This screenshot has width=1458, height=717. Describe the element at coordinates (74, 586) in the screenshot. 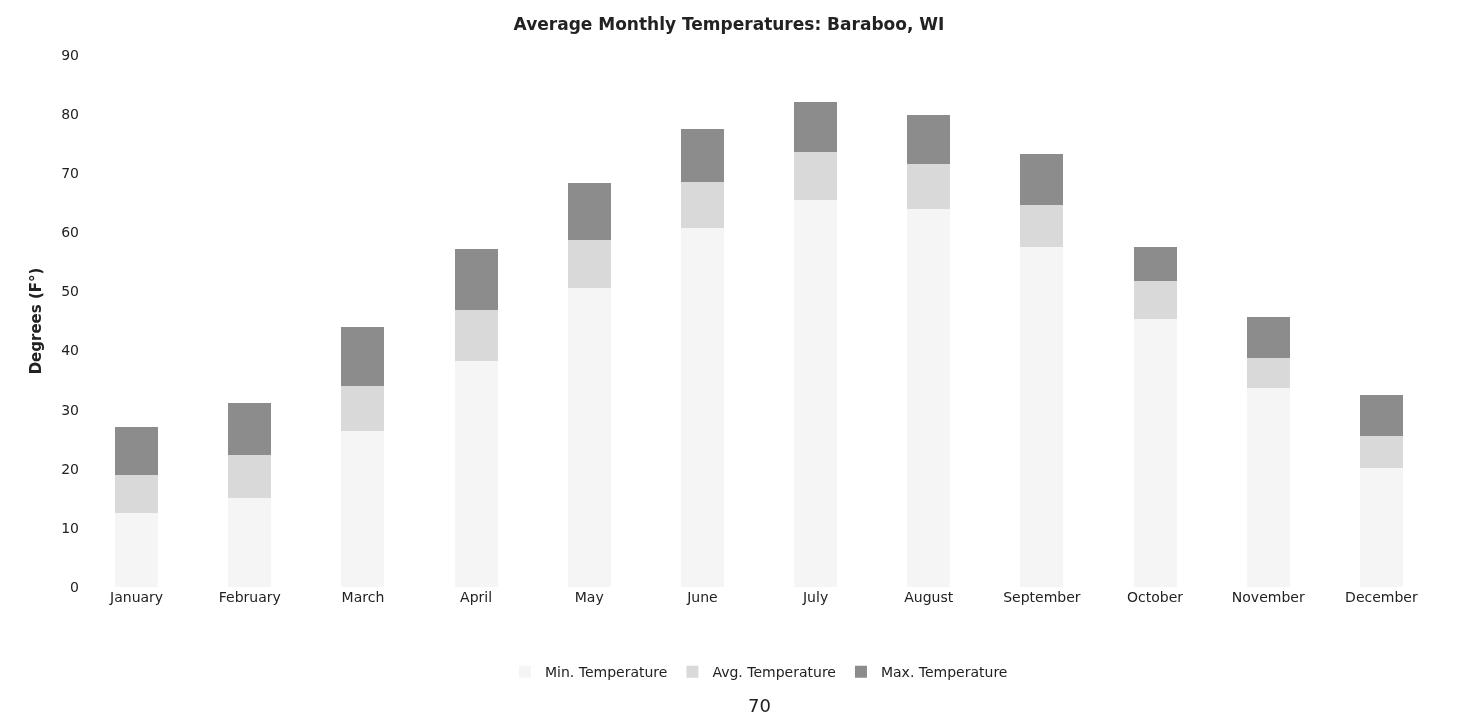

I see `y-tick-label: 0` at that location.